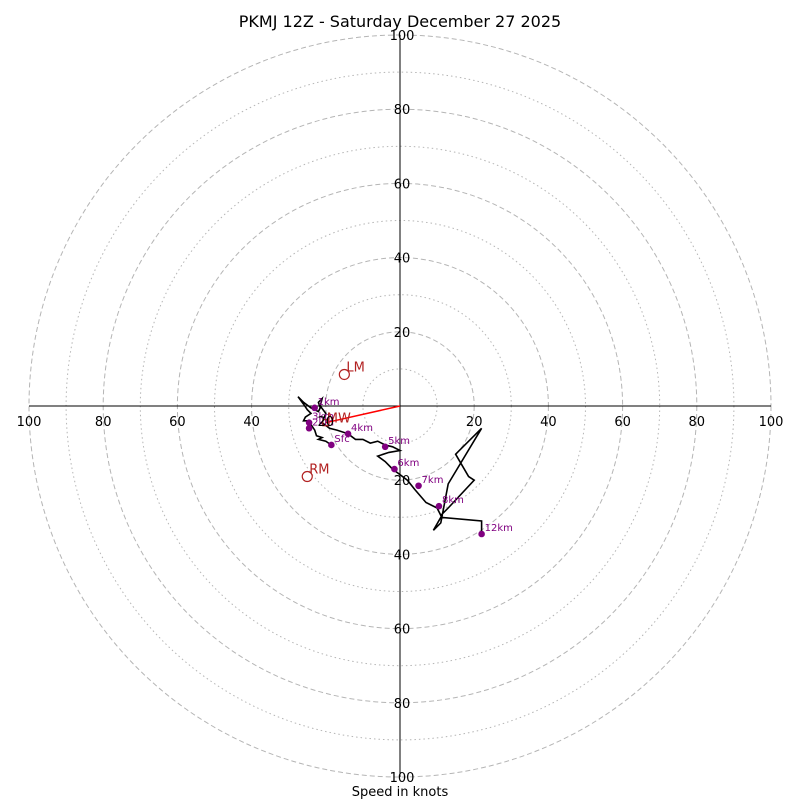  I want to click on shear-vector, so click(363, 414).